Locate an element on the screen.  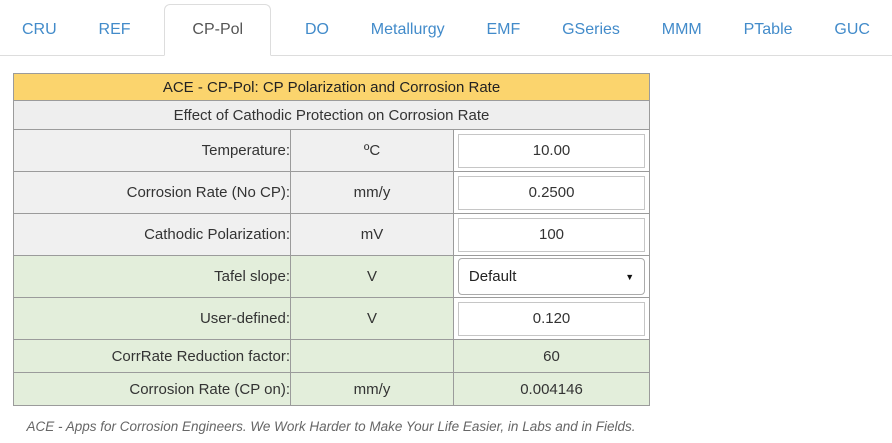
cathodic-polarization-input is located at coordinates (551, 234).